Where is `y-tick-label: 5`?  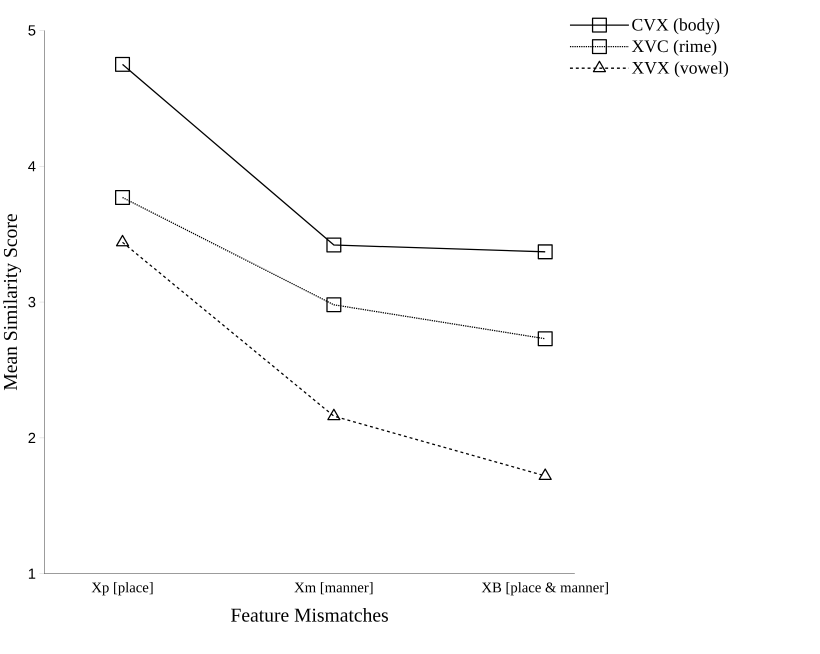 y-tick-label: 5 is located at coordinates (32, 30).